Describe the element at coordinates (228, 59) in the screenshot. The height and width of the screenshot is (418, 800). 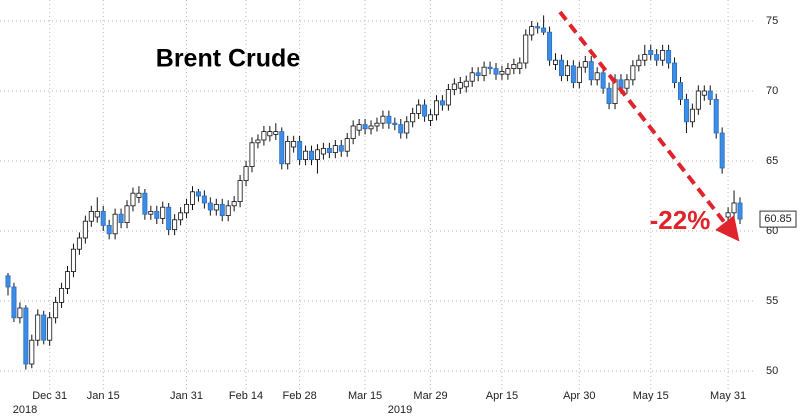
I see `chart-title: Brent Crude` at that location.